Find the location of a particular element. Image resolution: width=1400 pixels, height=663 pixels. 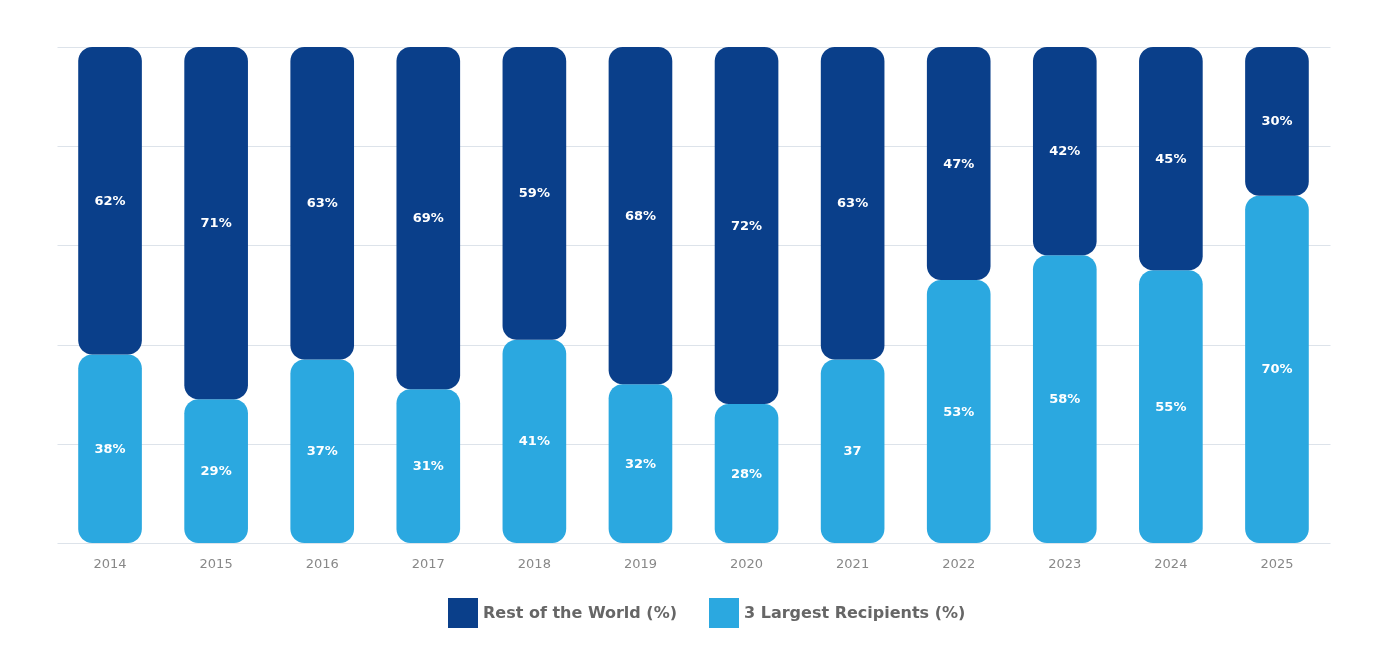

data-label: 29% is located at coordinates (216, 471).